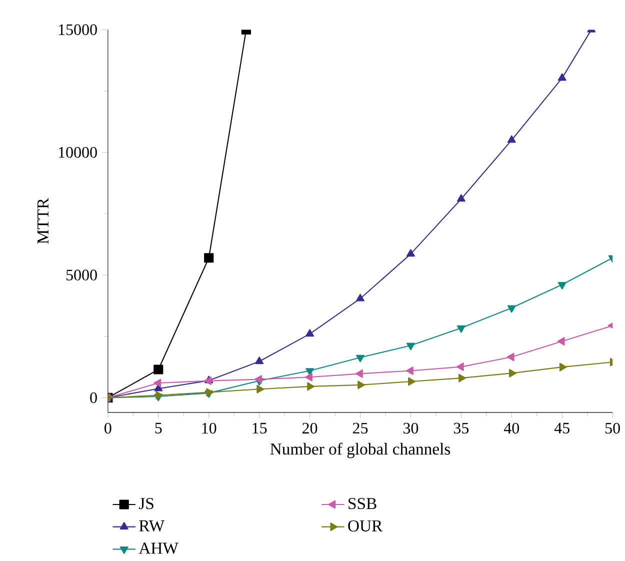 The width and height of the screenshot is (625, 561). Describe the element at coordinates (158, 428) in the screenshot. I see `x-tick-label: 5` at that location.